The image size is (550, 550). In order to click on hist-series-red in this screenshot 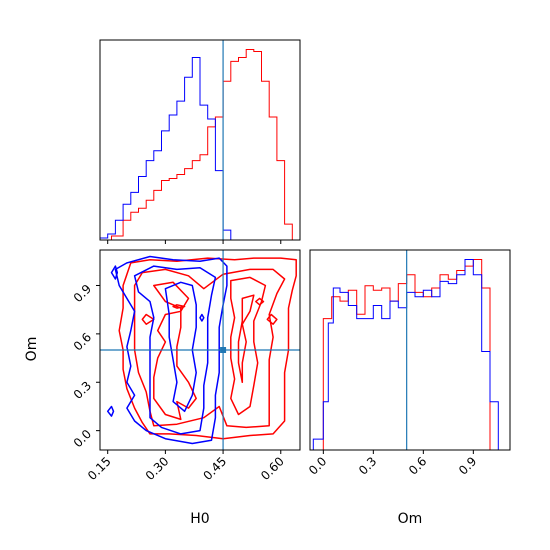, I will do `click(200, 145)`.